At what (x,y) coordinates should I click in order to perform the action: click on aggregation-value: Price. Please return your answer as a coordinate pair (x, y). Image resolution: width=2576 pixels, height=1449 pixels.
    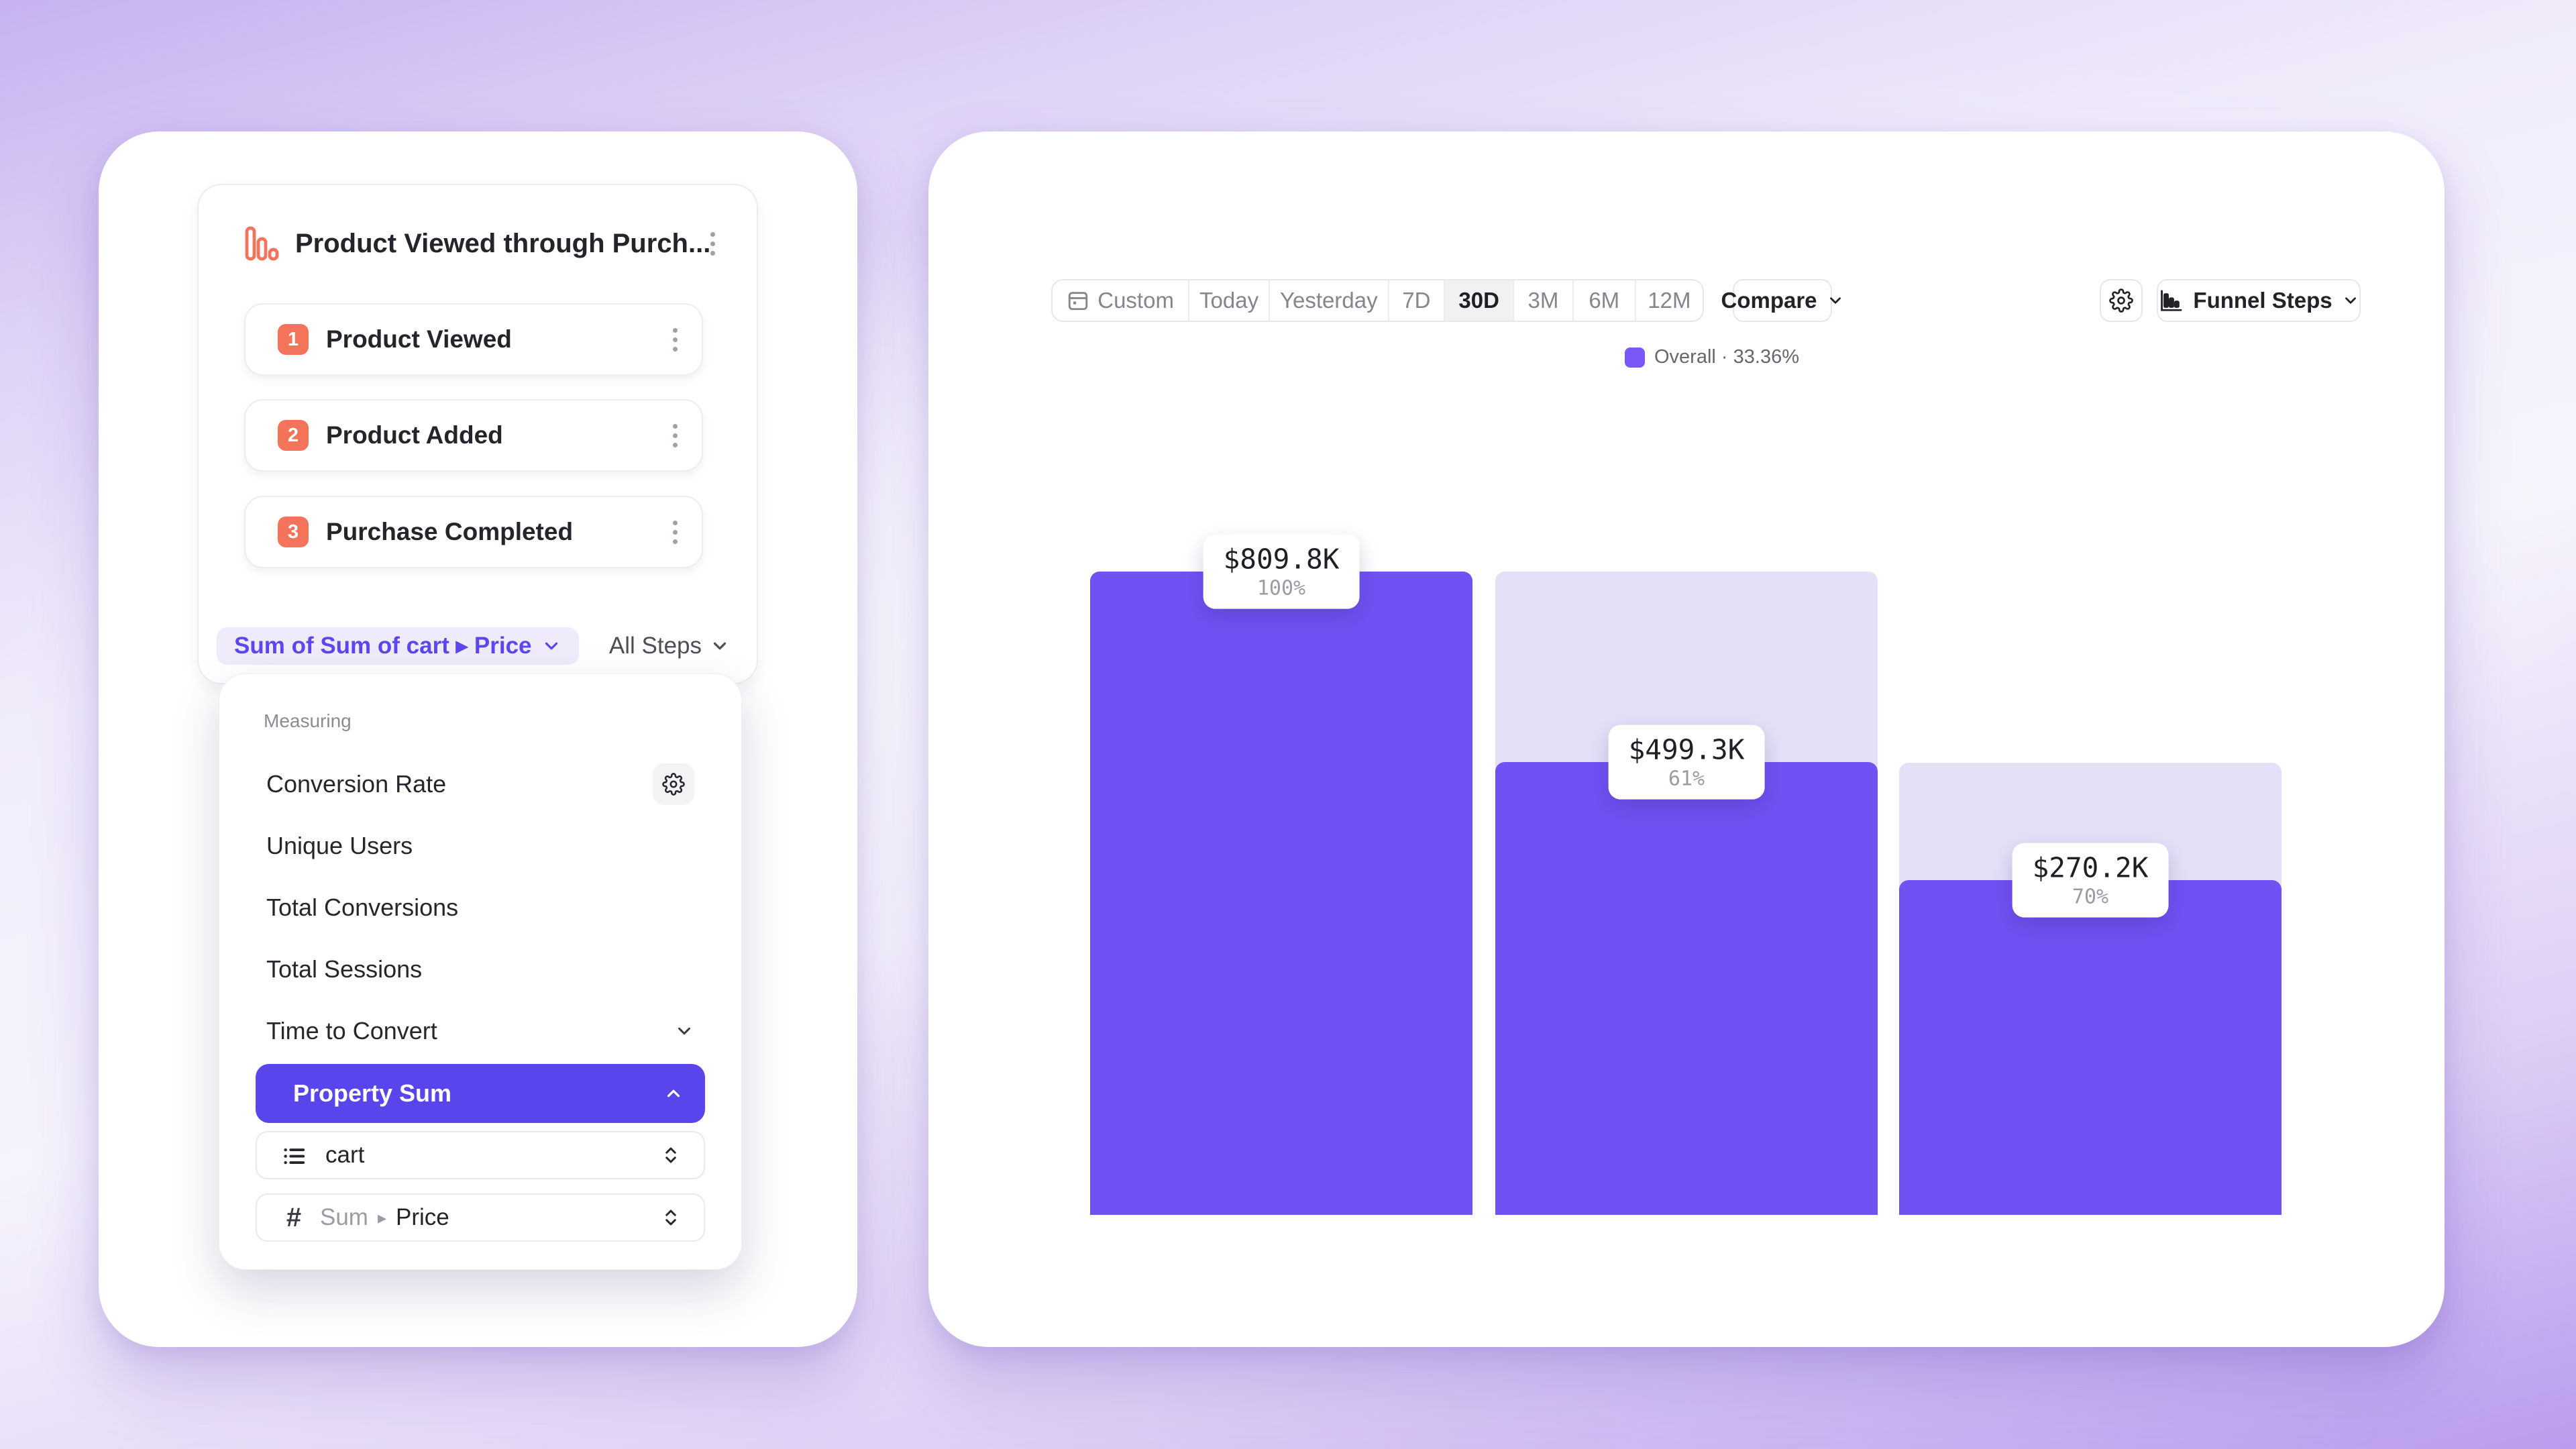
    Looking at the image, I should click on (422, 1217).